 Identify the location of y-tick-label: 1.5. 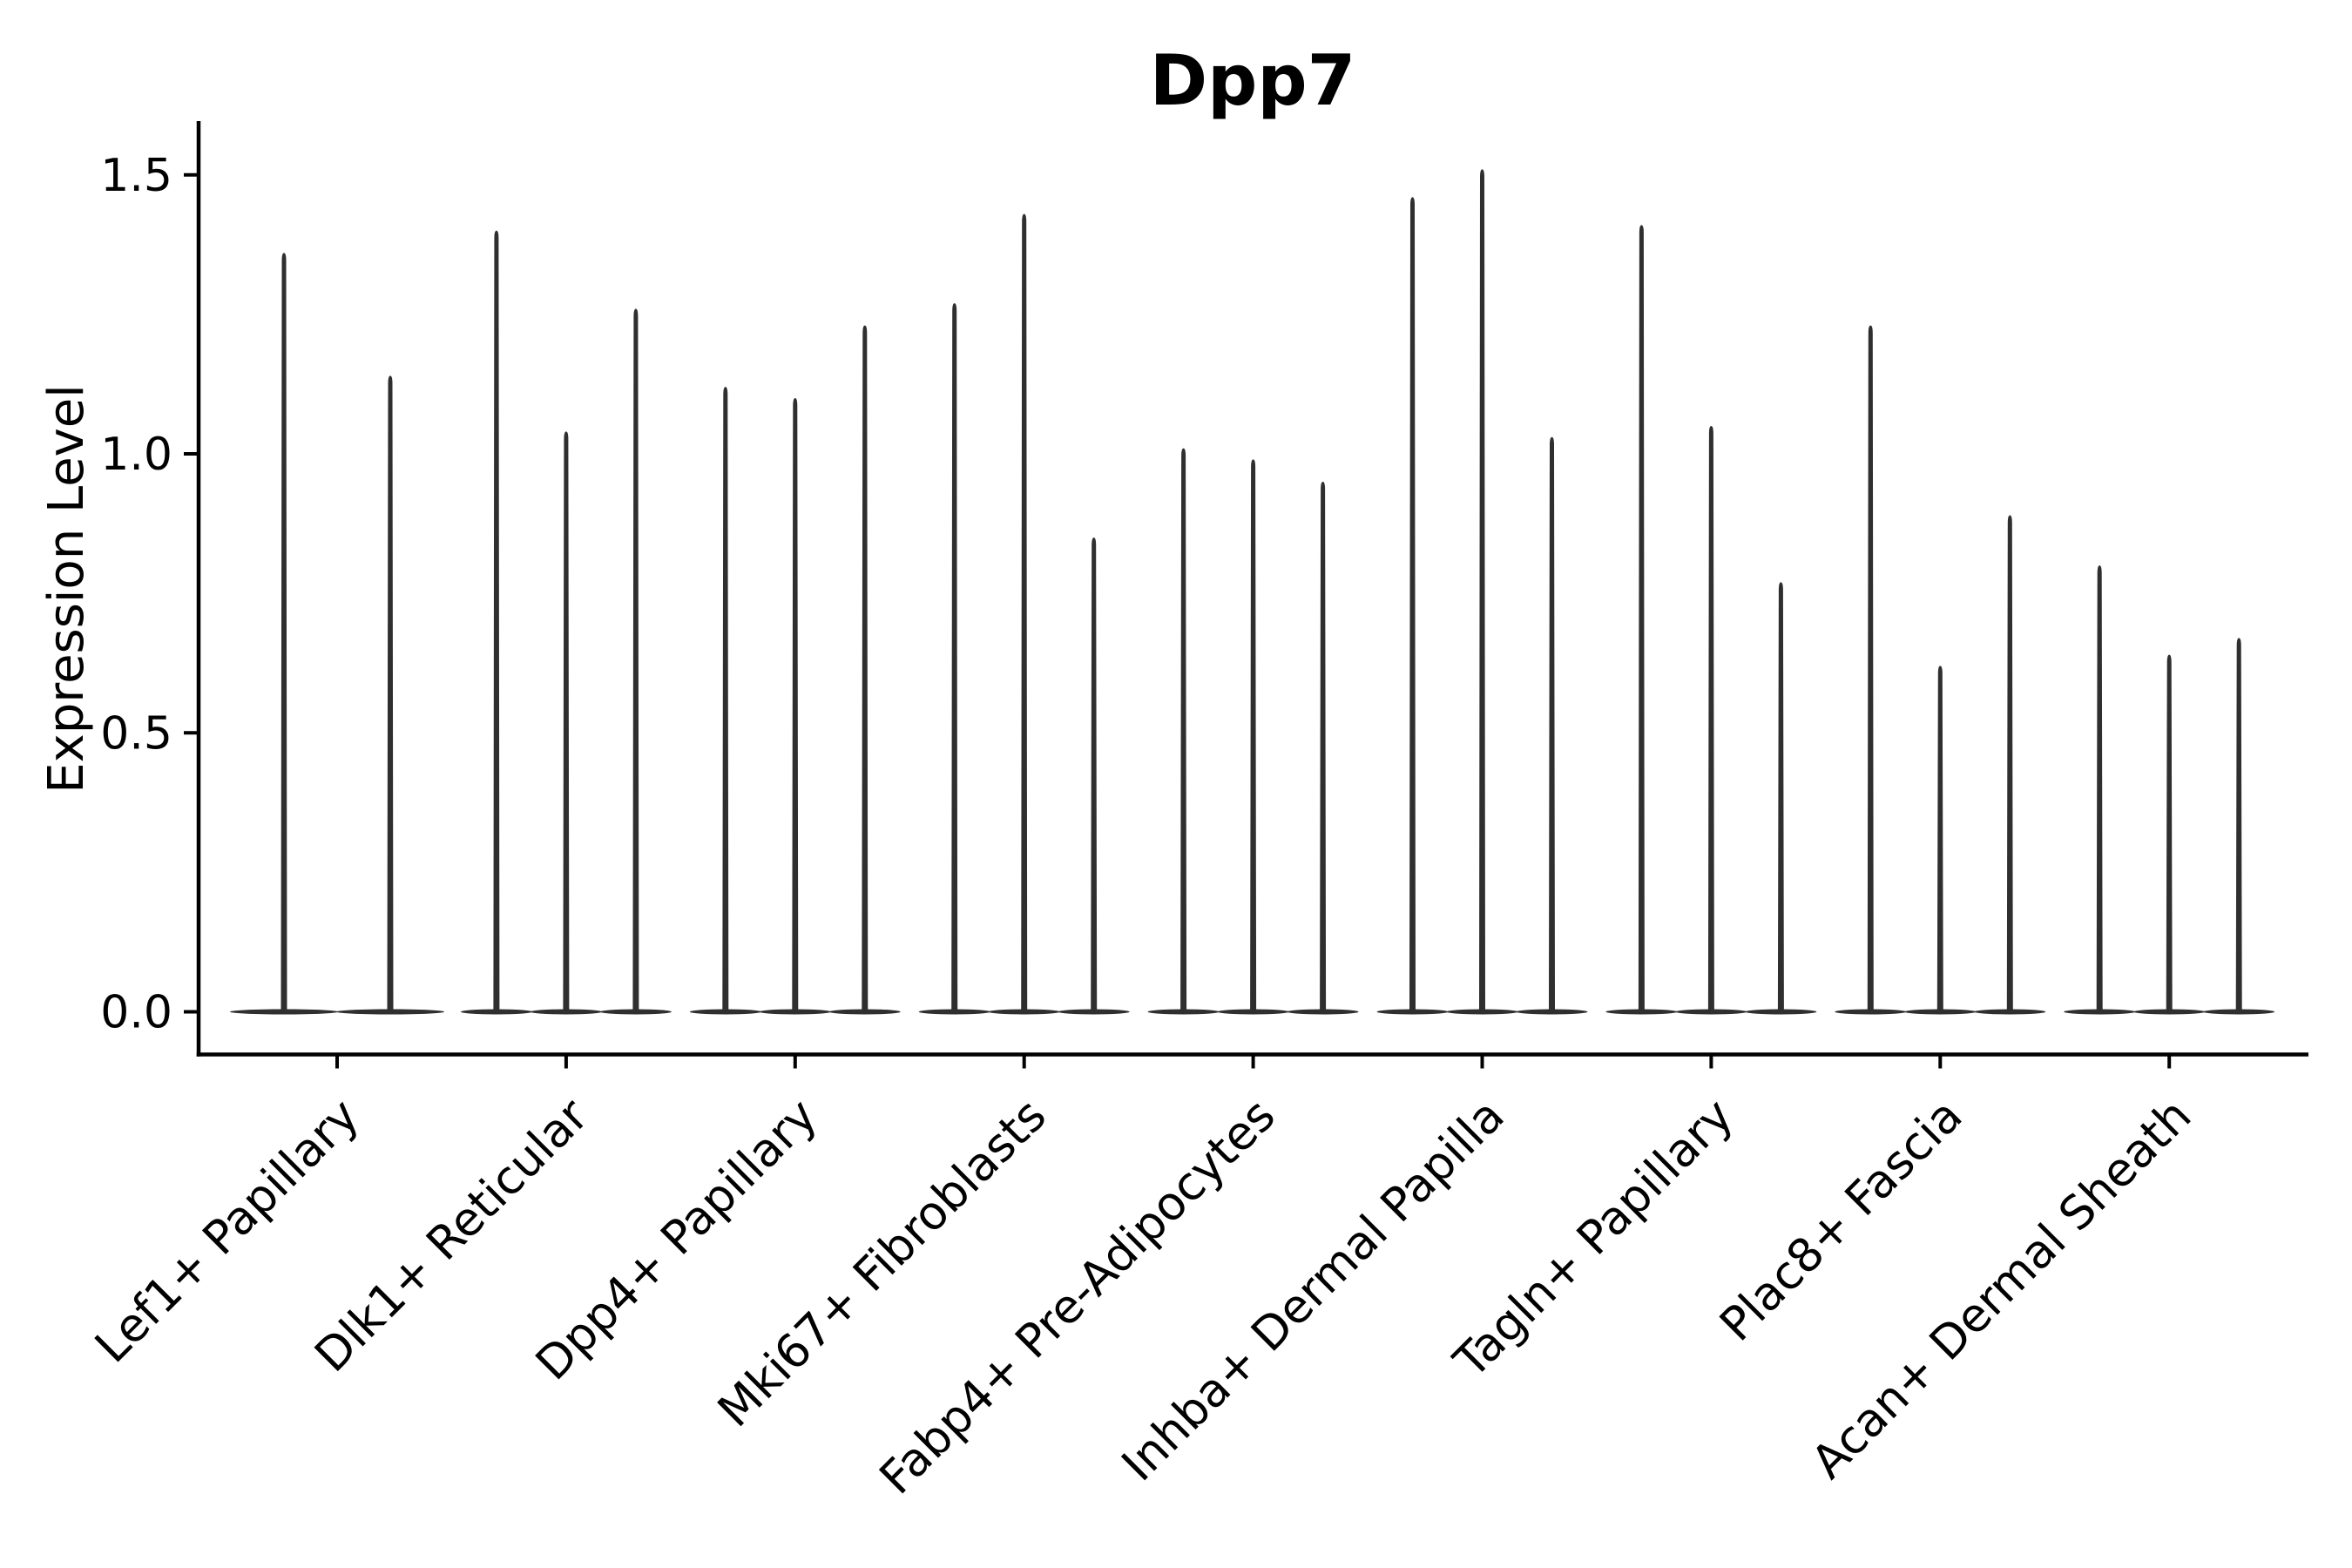
(136, 176).